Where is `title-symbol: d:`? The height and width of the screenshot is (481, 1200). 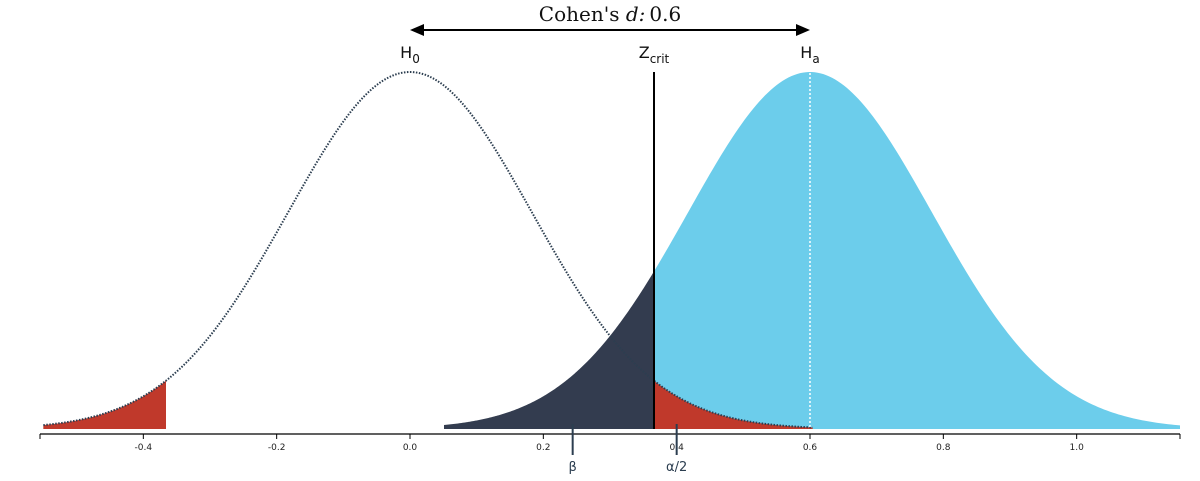 title-symbol: d: is located at coordinates (636, 14).